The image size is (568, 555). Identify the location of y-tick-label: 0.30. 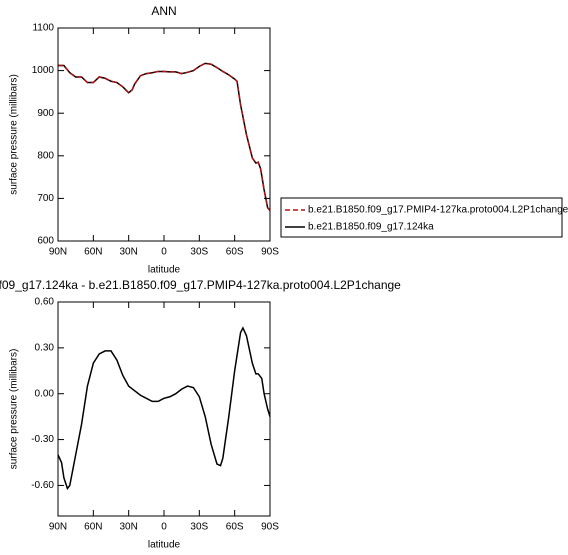
(45, 347).